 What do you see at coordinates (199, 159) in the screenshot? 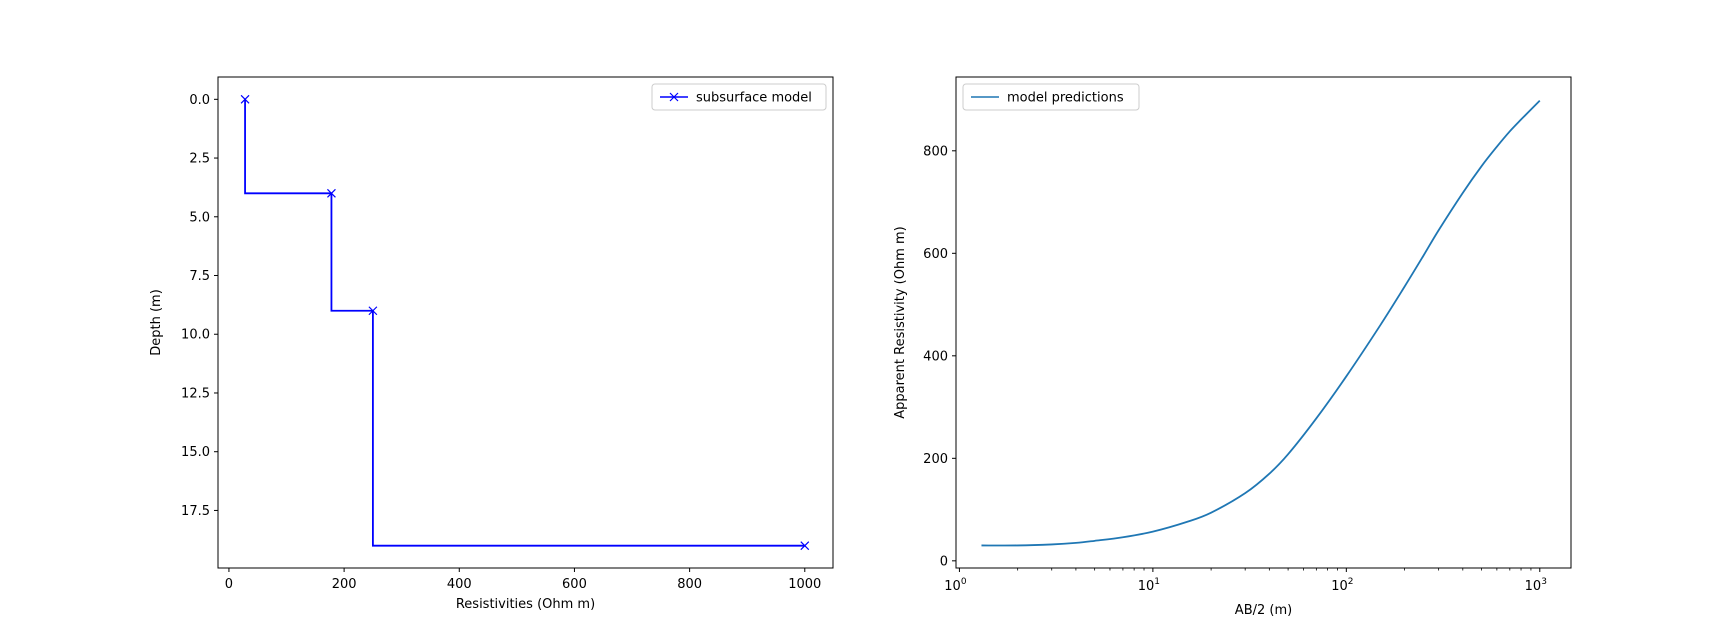
I see `left-y-tick-label: 2.5` at bounding box center [199, 159].